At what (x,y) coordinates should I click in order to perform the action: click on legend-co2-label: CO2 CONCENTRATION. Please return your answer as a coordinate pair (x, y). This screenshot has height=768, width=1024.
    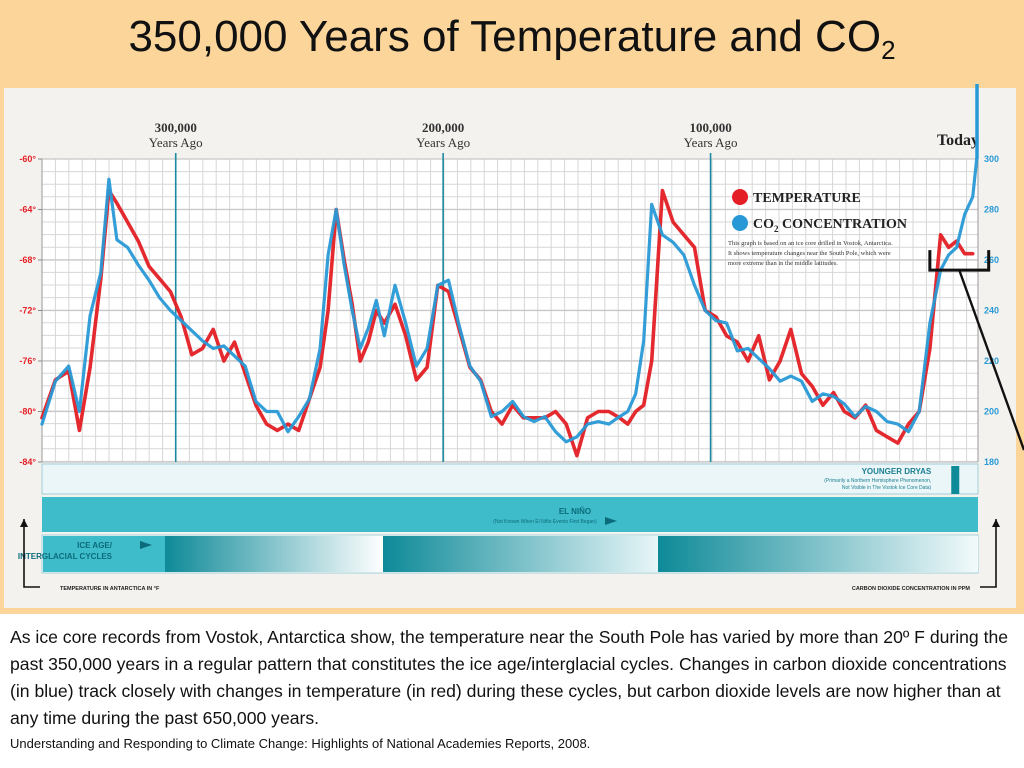
    Looking at the image, I should click on (830, 225).